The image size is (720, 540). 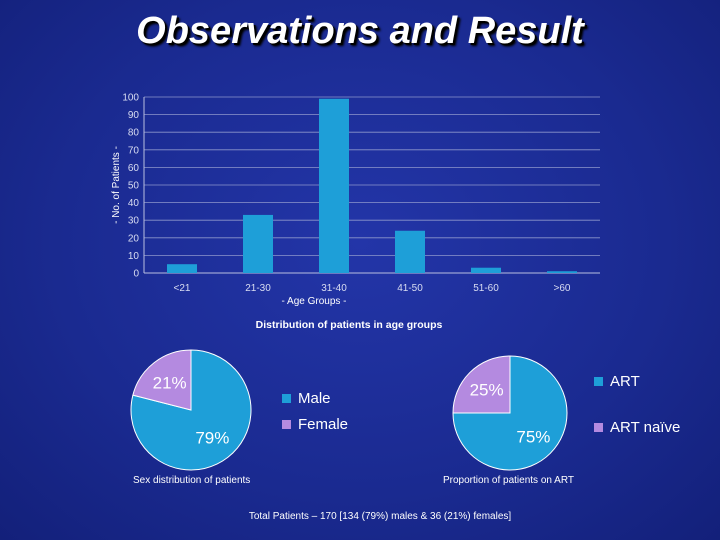 What do you see at coordinates (136, 274) in the screenshot?
I see `y-tick-label: 0` at bounding box center [136, 274].